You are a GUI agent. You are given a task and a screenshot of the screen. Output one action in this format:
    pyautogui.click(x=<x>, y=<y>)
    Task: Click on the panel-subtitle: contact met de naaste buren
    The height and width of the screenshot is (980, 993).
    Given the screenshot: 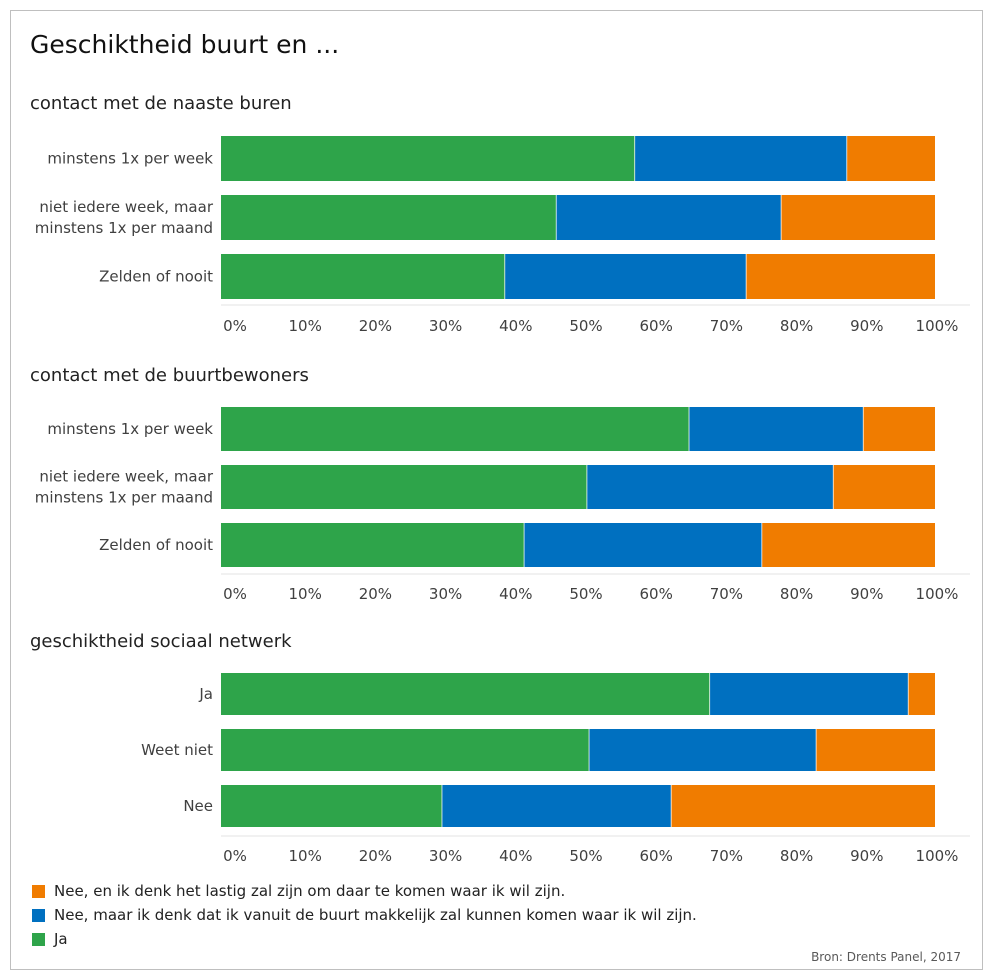 What is the action you would take?
    pyautogui.click(x=161, y=103)
    